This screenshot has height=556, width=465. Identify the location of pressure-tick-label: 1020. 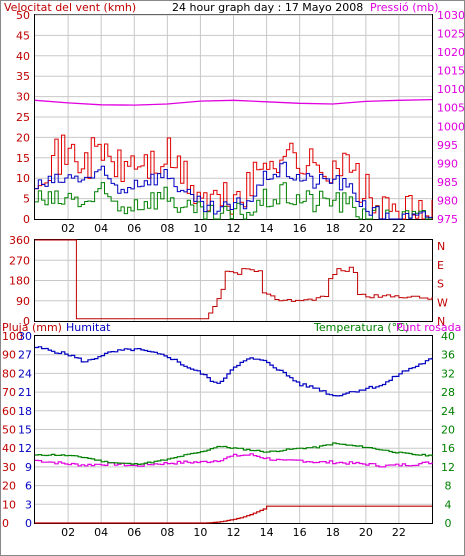
(451, 52).